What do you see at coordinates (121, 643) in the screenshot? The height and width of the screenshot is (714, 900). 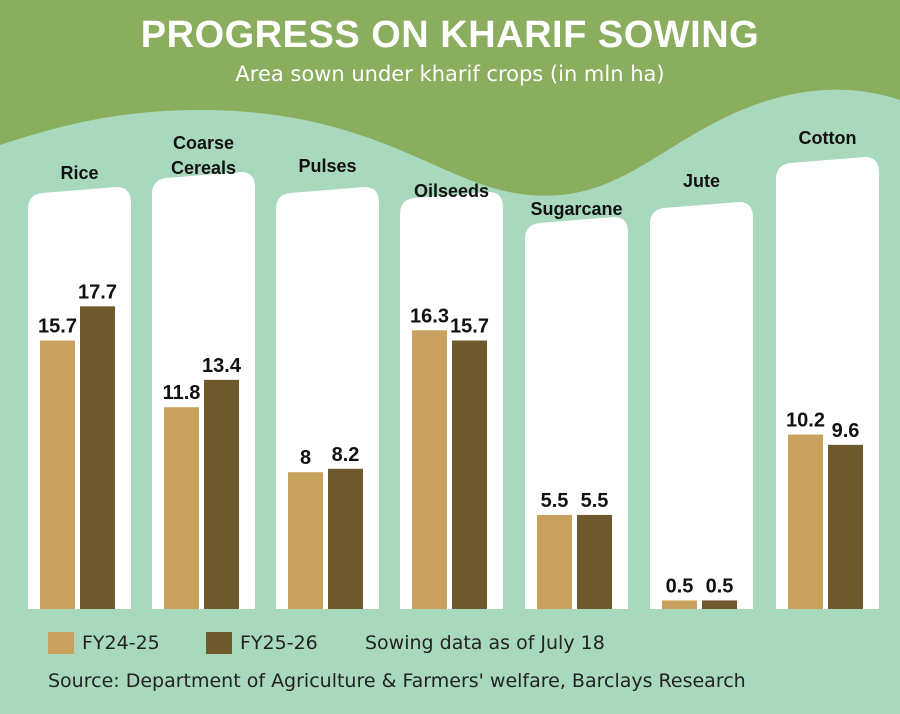 I see `legend-label-fy24: FY24-25` at bounding box center [121, 643].